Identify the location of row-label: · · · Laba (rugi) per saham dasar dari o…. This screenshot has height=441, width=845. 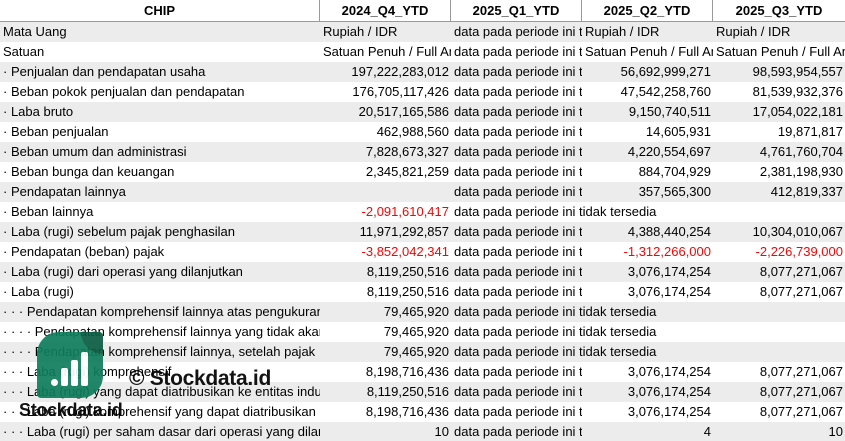
(161, 431).